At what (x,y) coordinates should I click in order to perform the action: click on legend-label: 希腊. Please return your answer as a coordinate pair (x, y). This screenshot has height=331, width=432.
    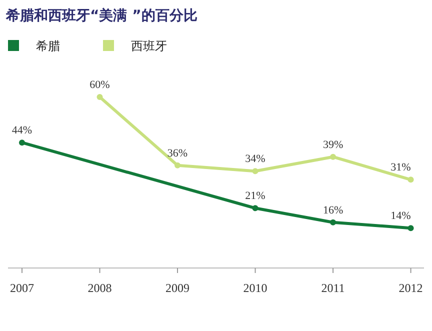
    Looking at the image, I should click on (48, 46).